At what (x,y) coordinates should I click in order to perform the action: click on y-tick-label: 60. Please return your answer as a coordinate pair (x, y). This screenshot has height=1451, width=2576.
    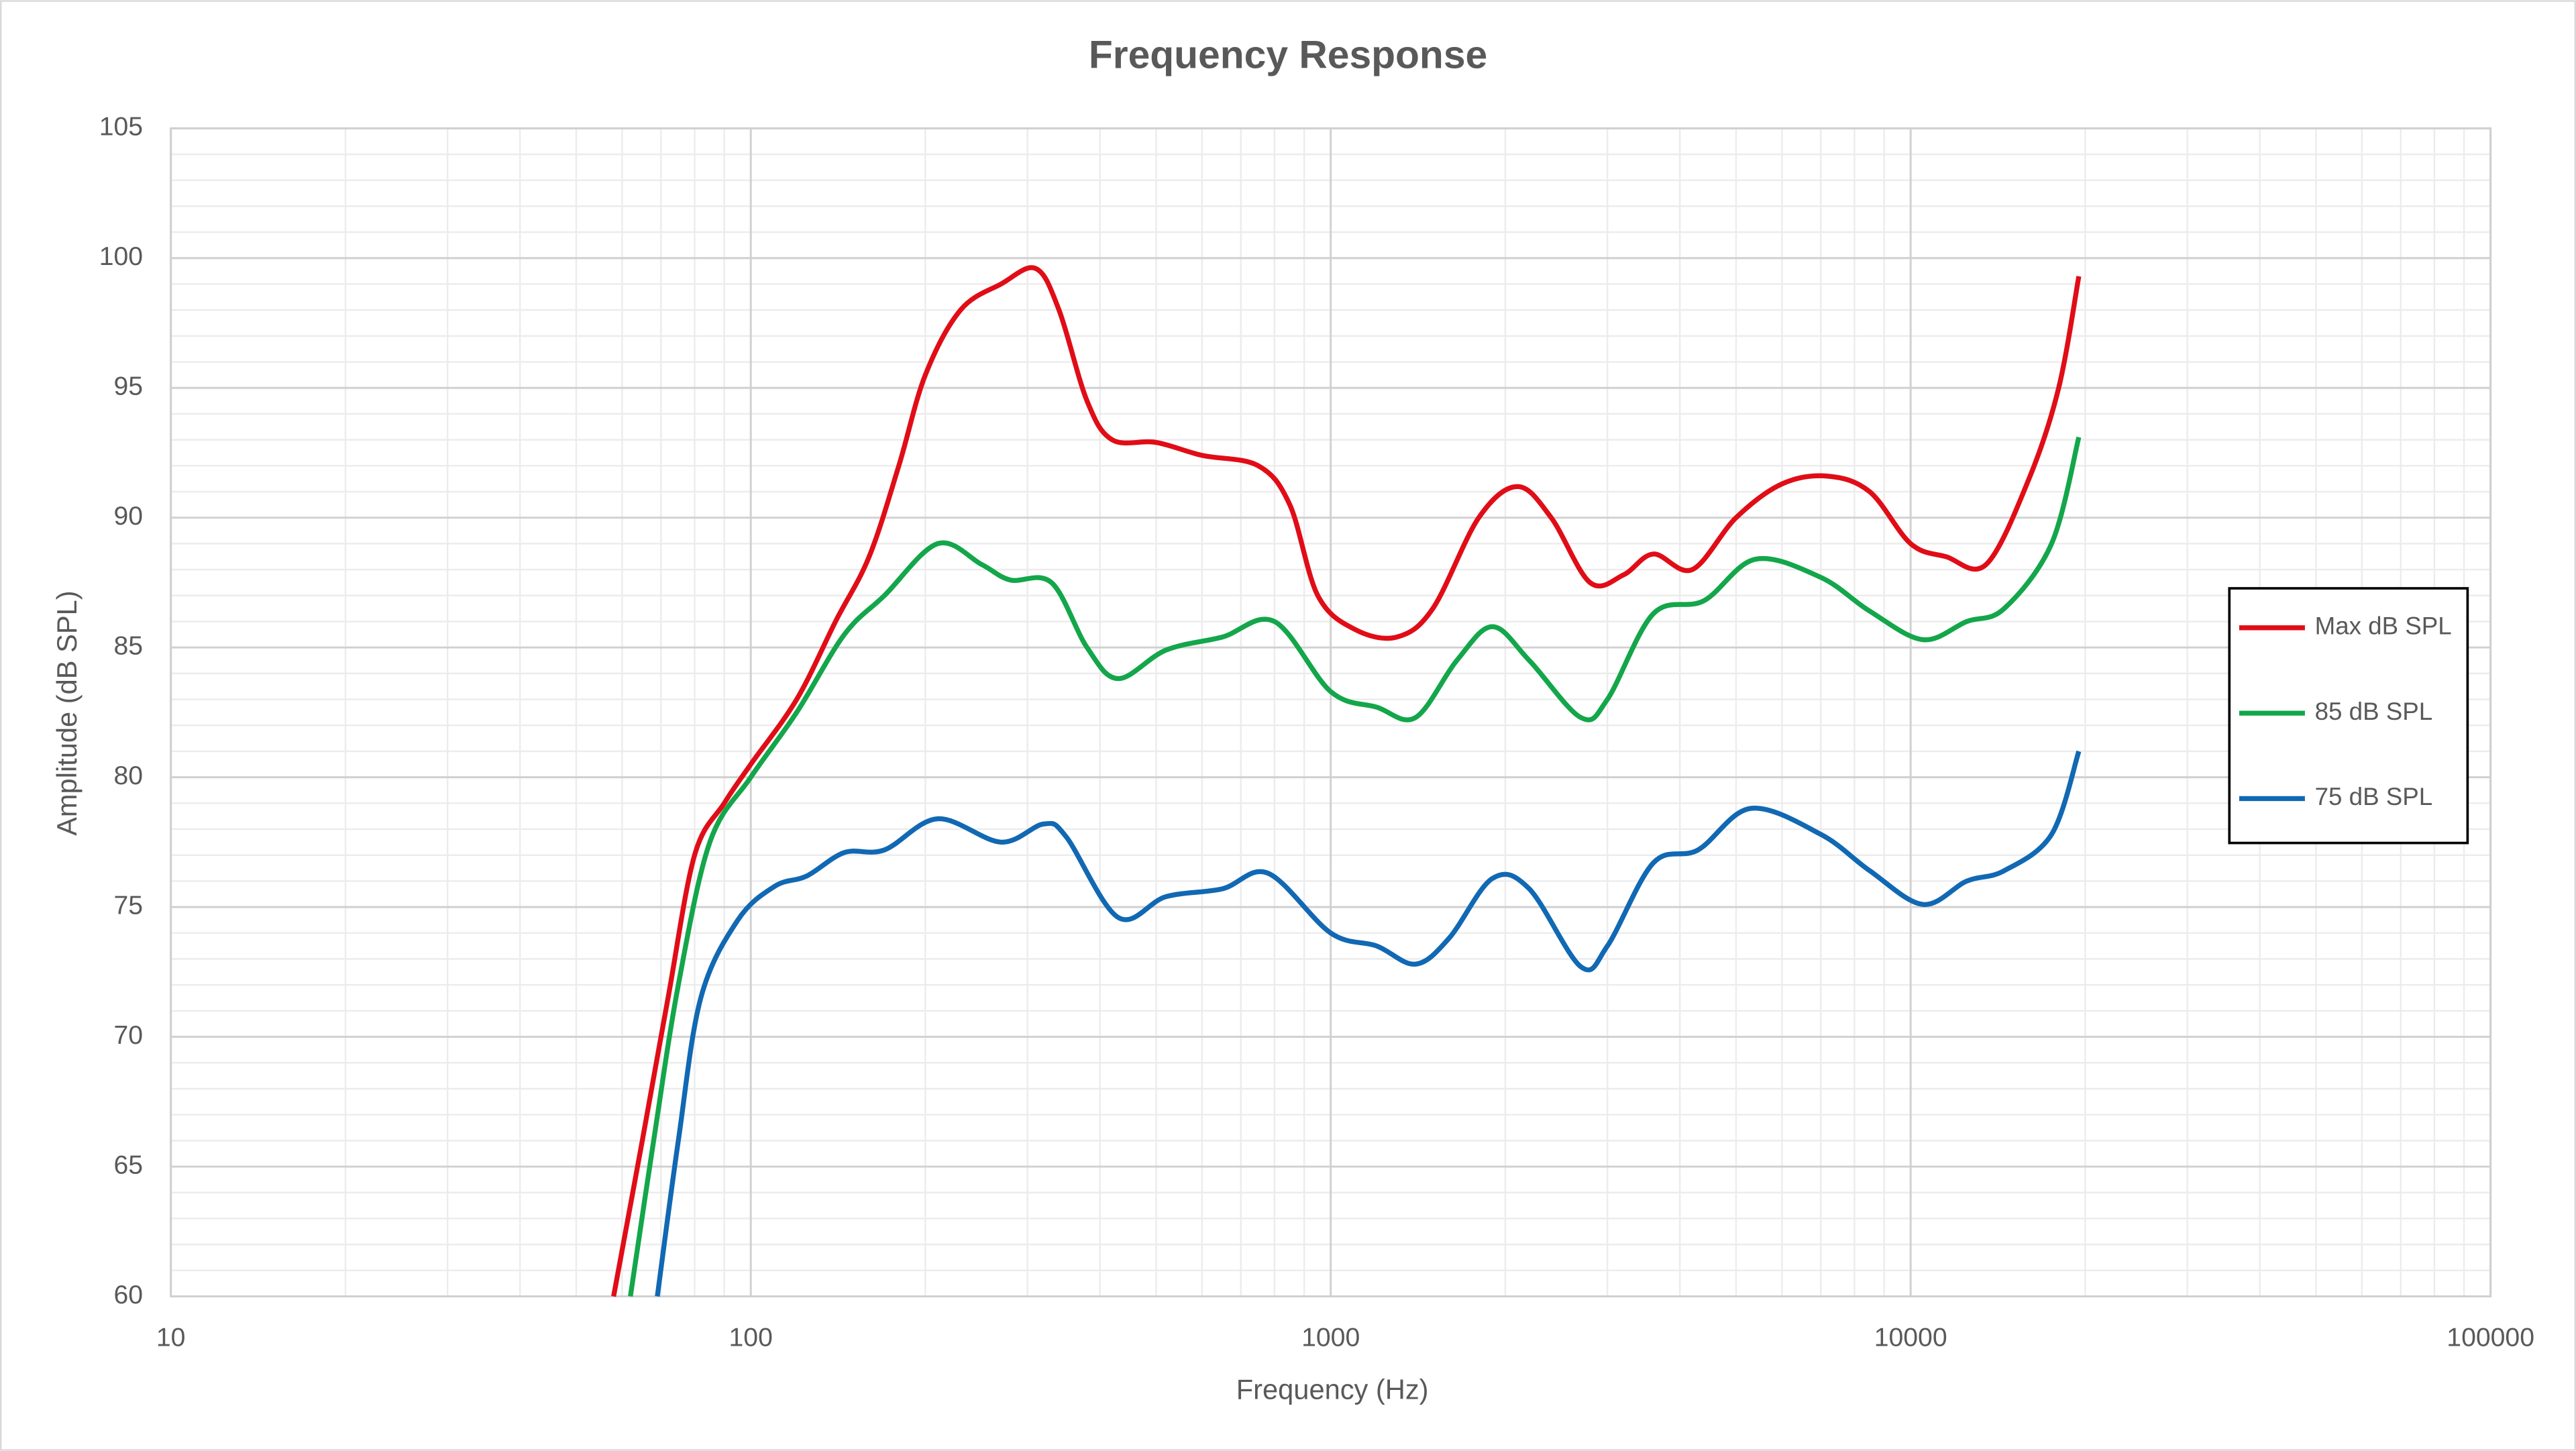
    Looking at the image, I should click on (128, 1295).